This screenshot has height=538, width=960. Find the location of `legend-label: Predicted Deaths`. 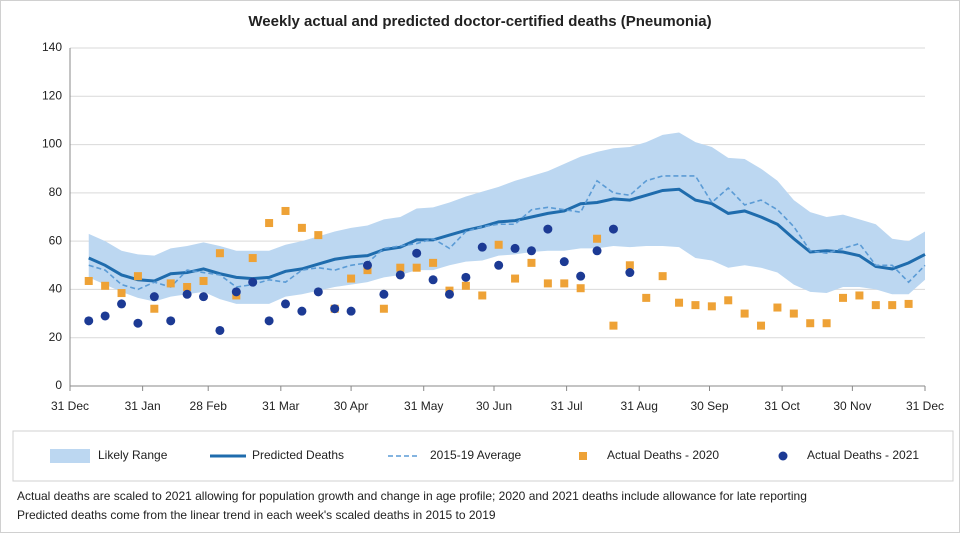

legend-label: Predicted Deaths is located at coordinates (298, 455).